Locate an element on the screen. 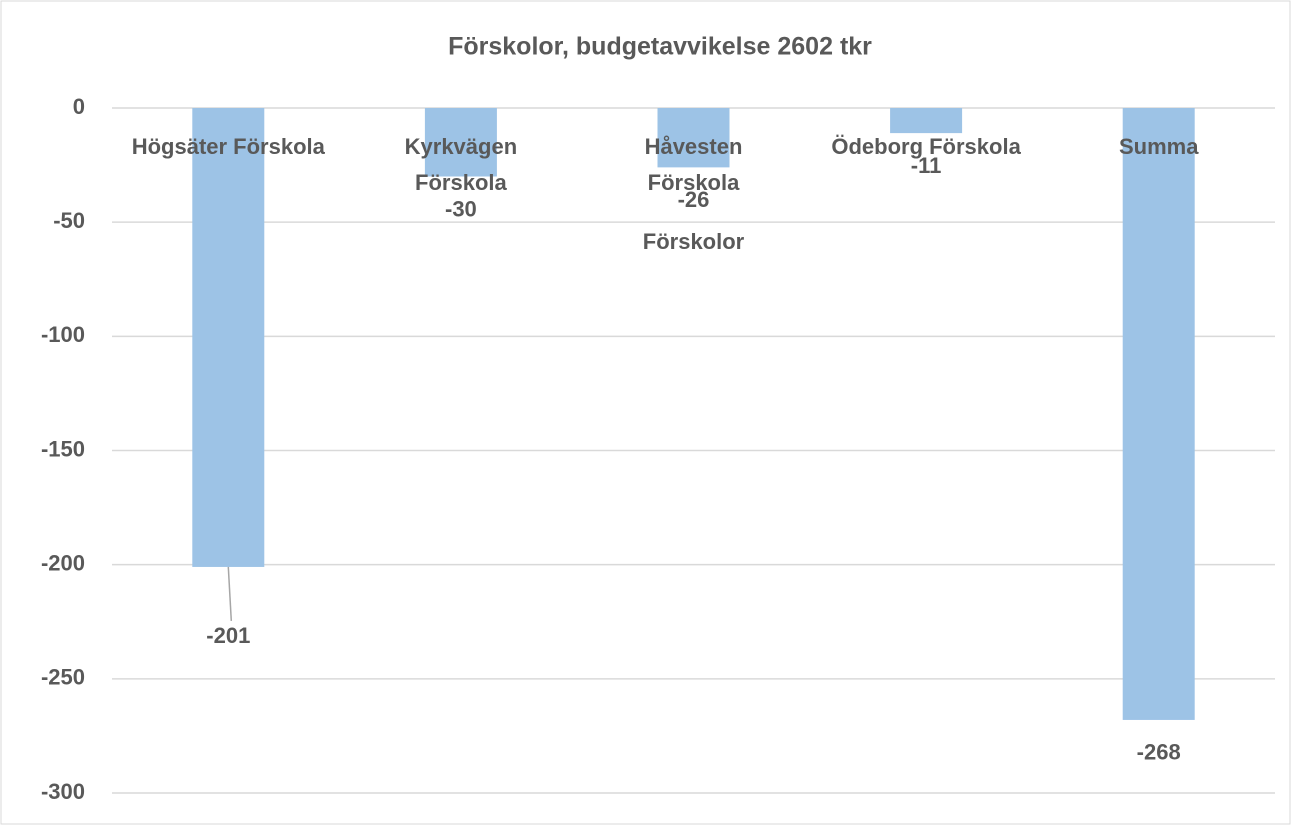 The height and width of the screenshot is (825, 1291). data-label: -11 is located at coordinates (926, 165).